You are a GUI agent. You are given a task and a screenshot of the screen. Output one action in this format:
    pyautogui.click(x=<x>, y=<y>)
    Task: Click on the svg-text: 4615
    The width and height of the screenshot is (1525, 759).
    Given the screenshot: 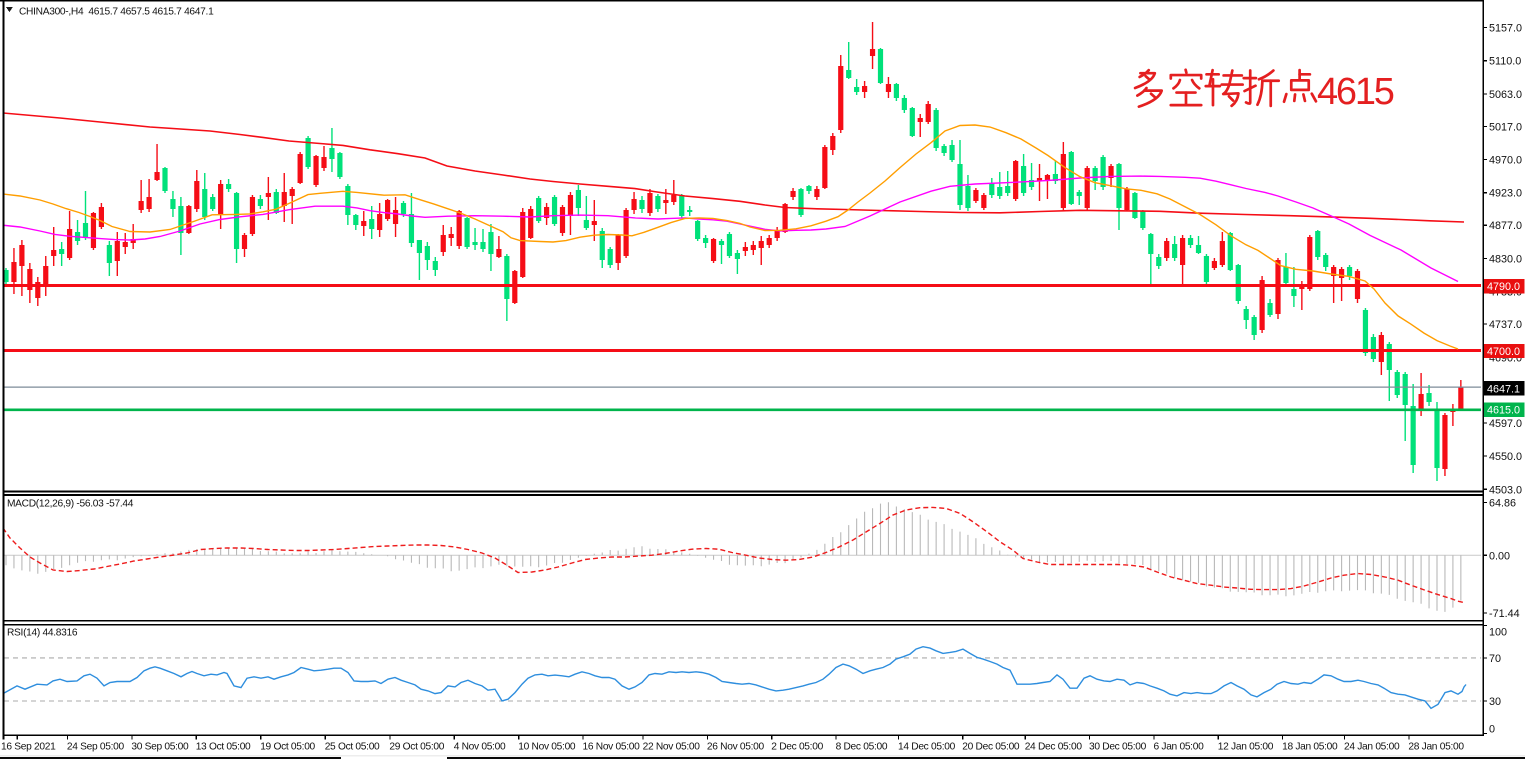 What is the action you would take?
    pyautogui.click(x=1355, y=92)
    